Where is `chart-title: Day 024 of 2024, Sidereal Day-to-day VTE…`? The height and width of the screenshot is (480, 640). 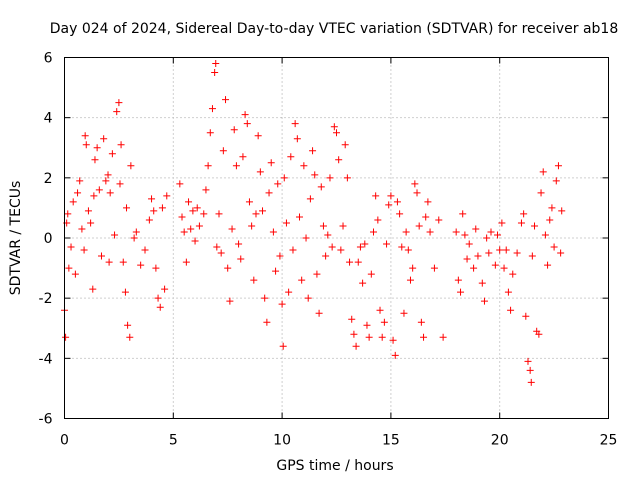
chart-title: Day 024 of 2024, Sidereal Day-to-day VTE… is located at coordinates (334, 29).